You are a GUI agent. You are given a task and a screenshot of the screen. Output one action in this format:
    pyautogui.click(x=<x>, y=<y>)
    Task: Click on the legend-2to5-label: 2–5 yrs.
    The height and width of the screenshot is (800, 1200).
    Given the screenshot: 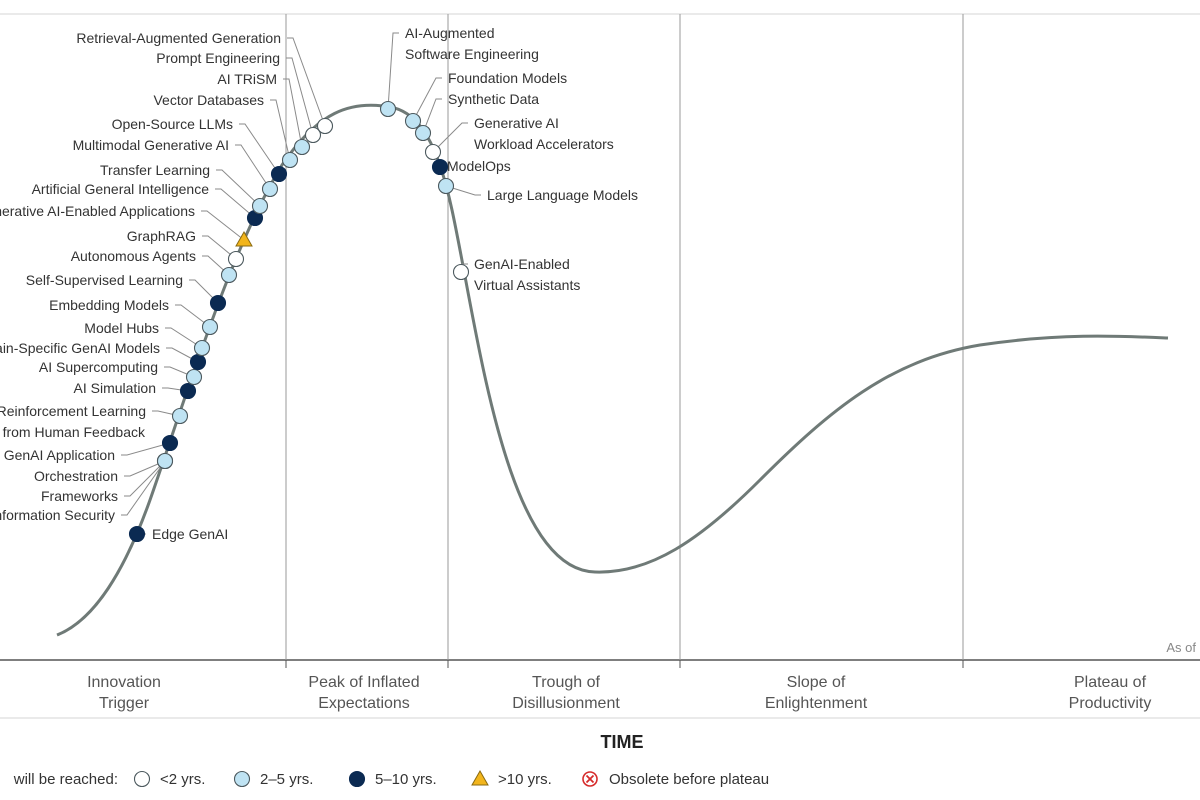 What is the action you would take?
    pyautogui.click(x=286, y=779)
    